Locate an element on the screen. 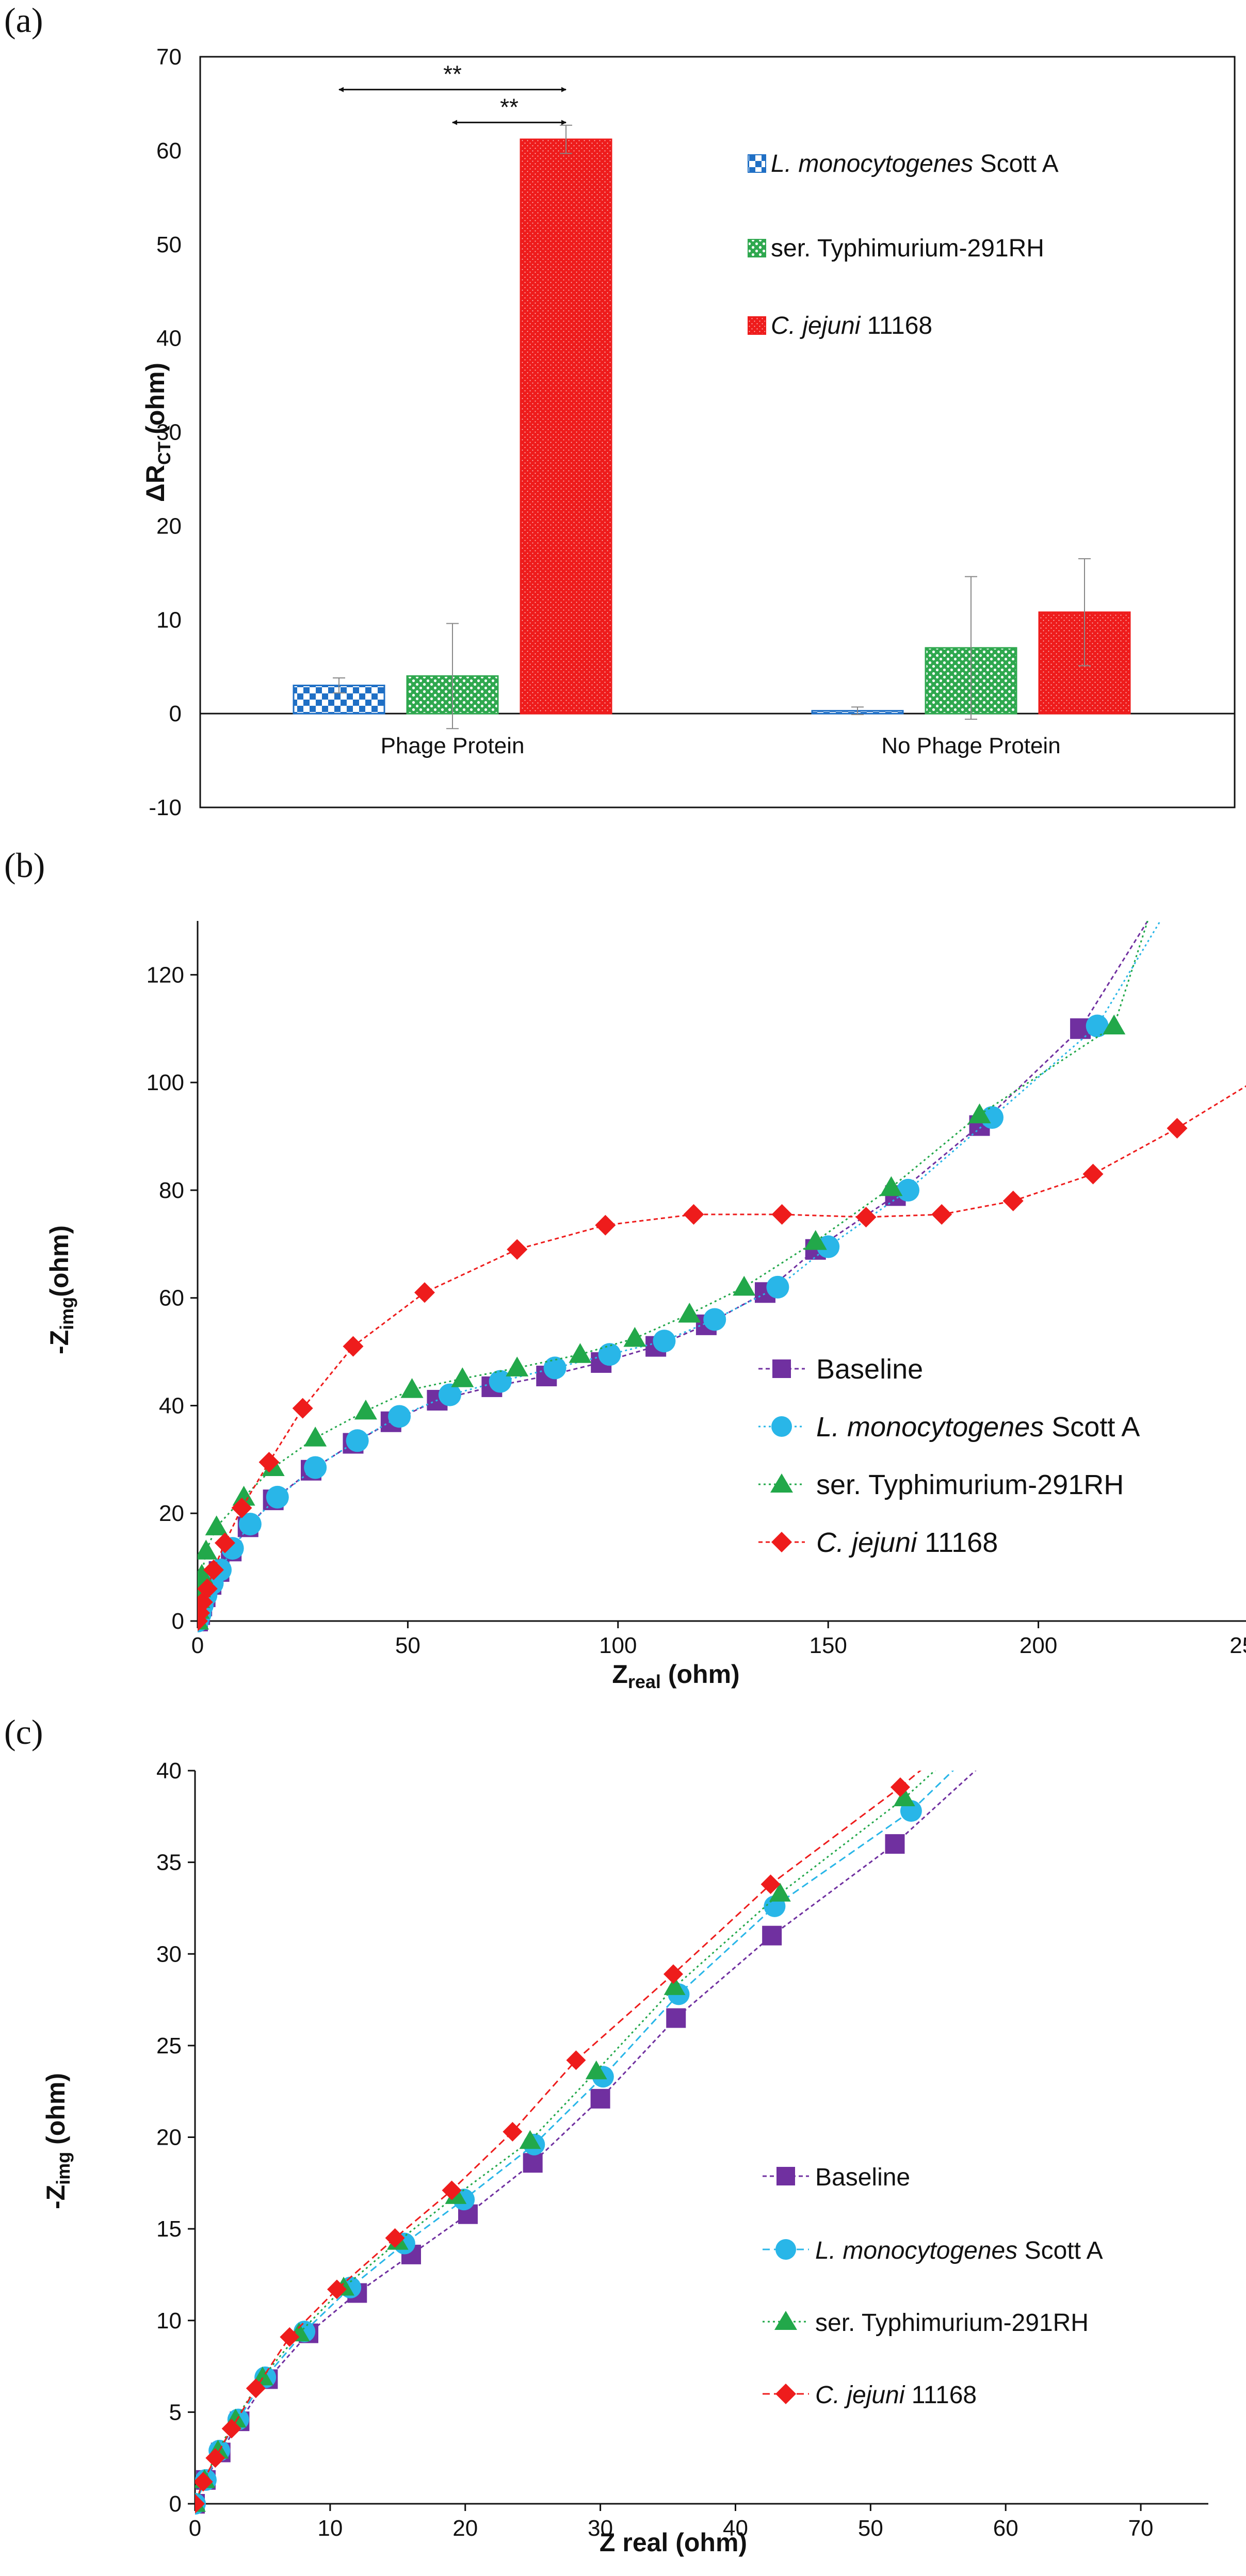 The width and height of the screenshot is (1246, 2576). legend-c-label-baseline: Baseline is located at coordinates (862, 2177).